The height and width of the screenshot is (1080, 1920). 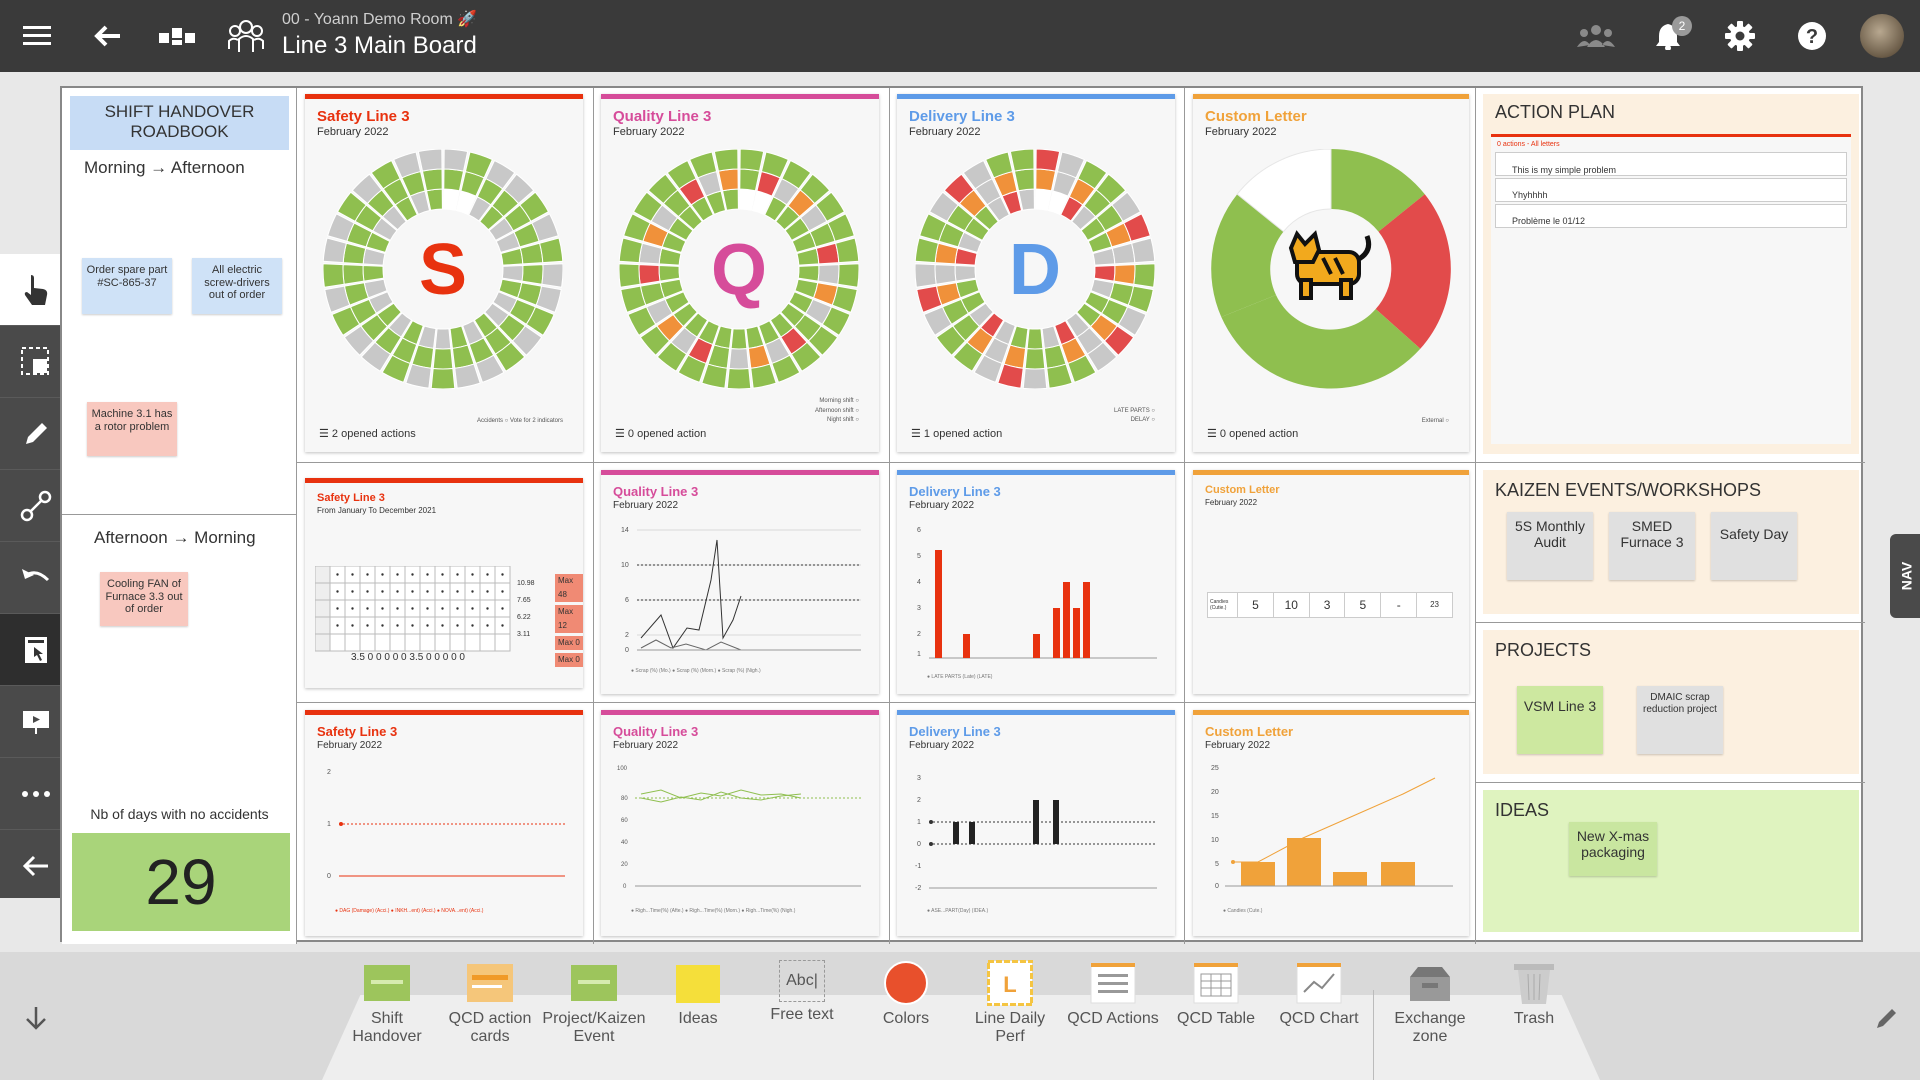 What do you see at coordinates (1319, 994) in the screenshot?
I see `tool-qcd-chart: QCD Chart` at bounding box center [1319, 994].